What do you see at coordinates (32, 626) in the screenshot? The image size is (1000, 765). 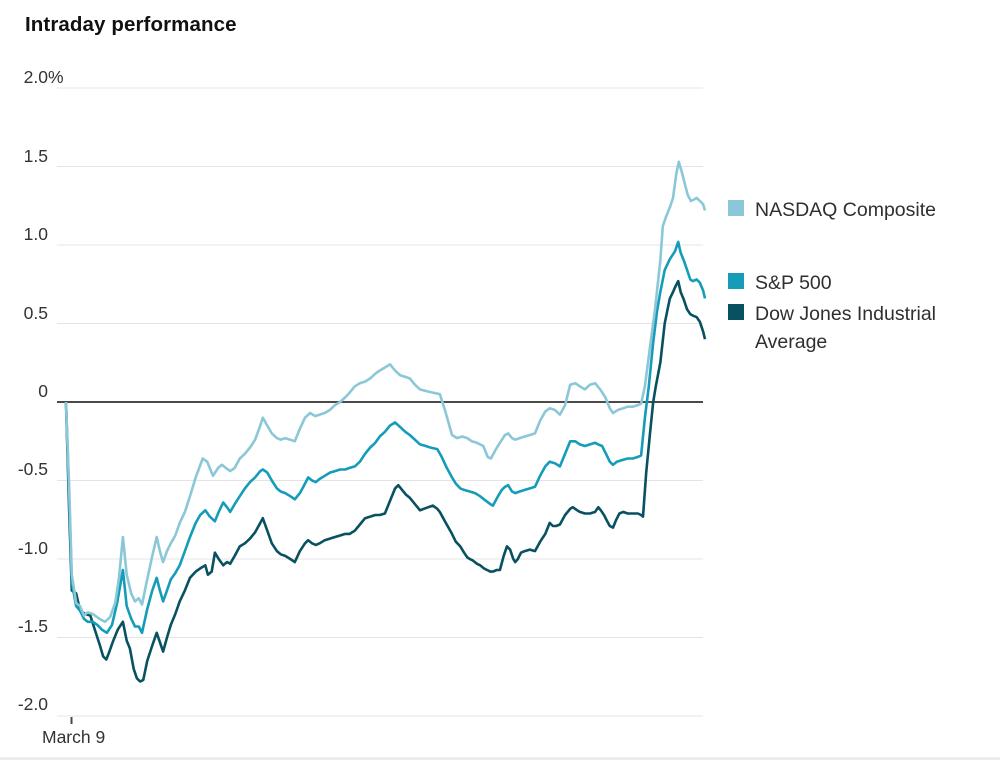 I see `y-tick-neg1.5: -1.5` at bounding box center [32, 626].